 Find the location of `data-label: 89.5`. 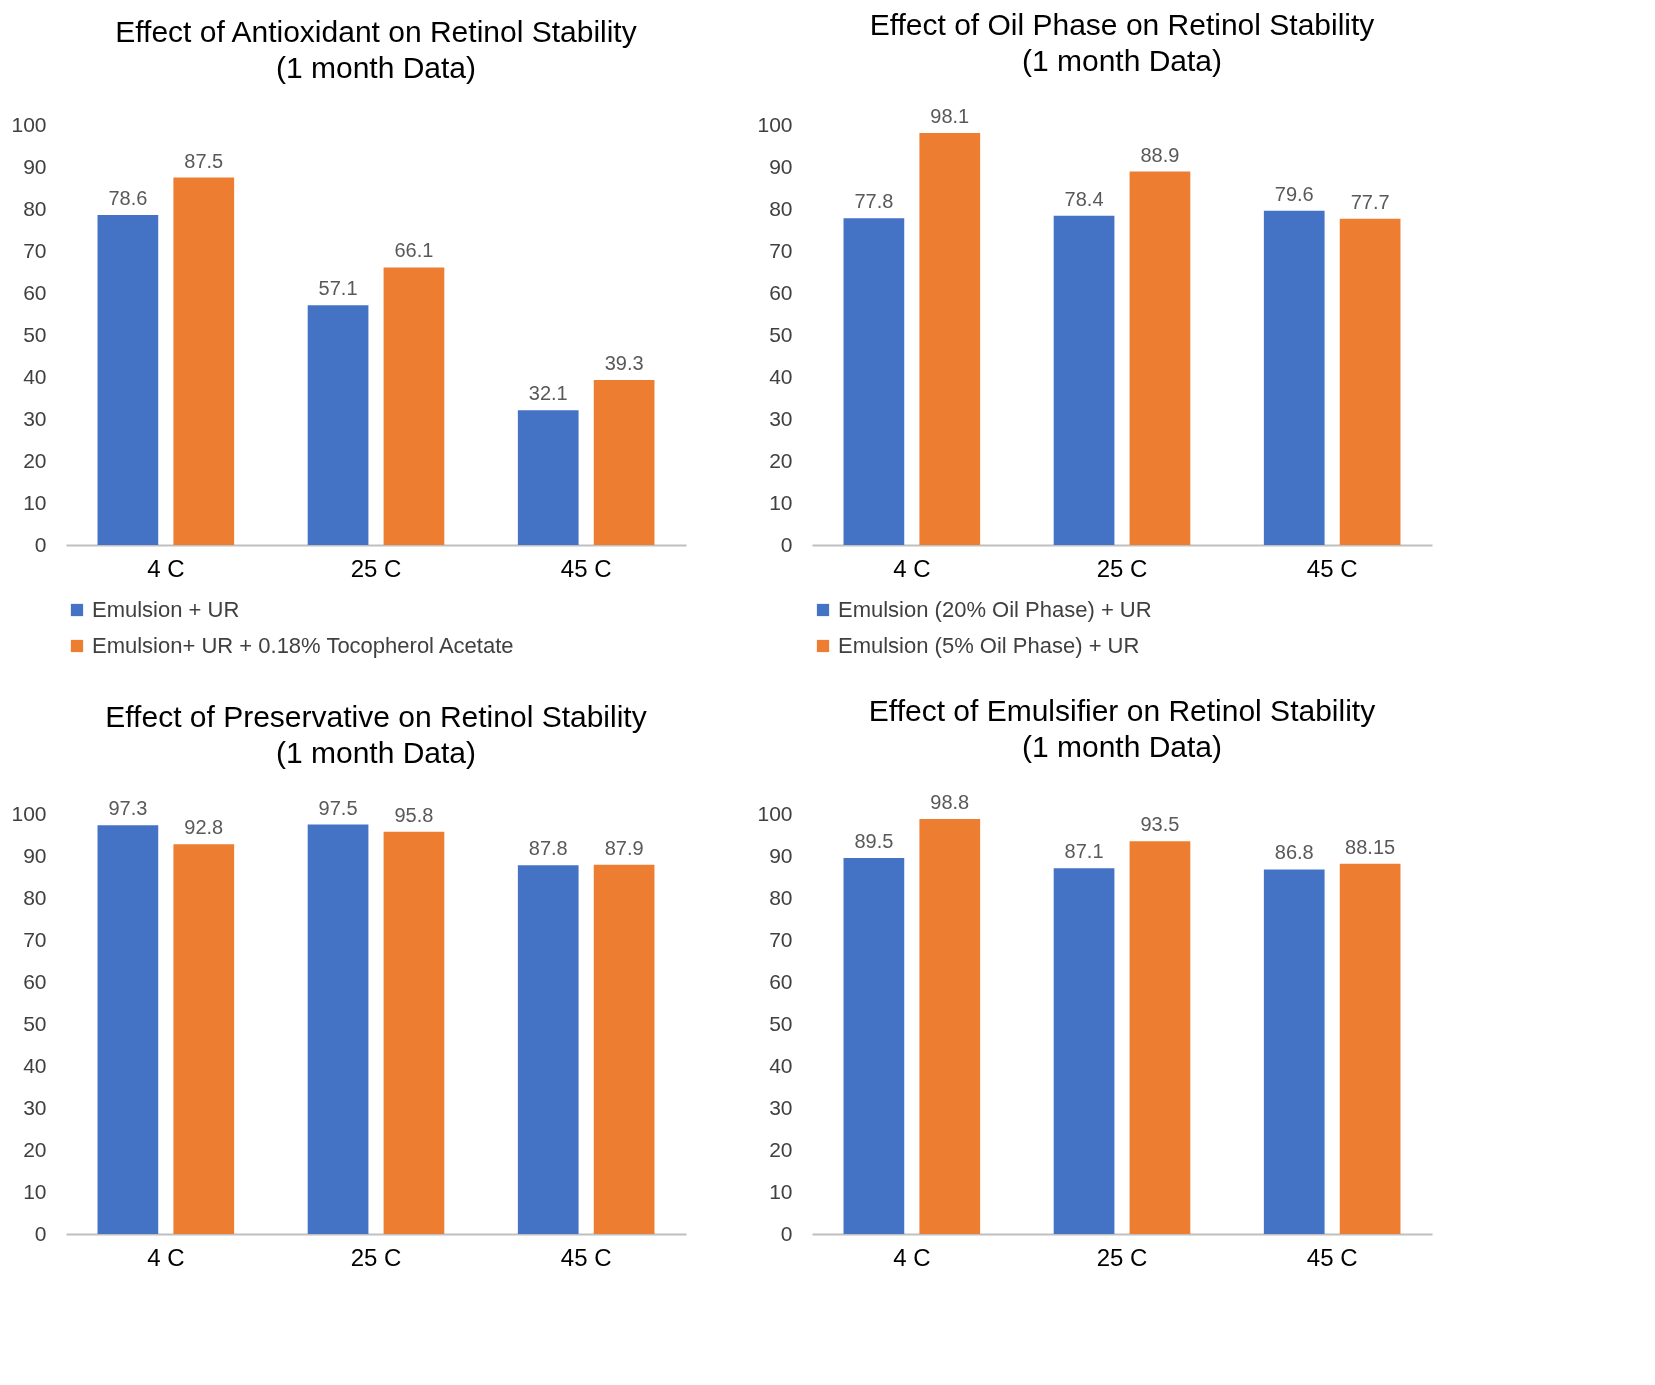

data-label: 89.5 is located at coordinates (874, 841).